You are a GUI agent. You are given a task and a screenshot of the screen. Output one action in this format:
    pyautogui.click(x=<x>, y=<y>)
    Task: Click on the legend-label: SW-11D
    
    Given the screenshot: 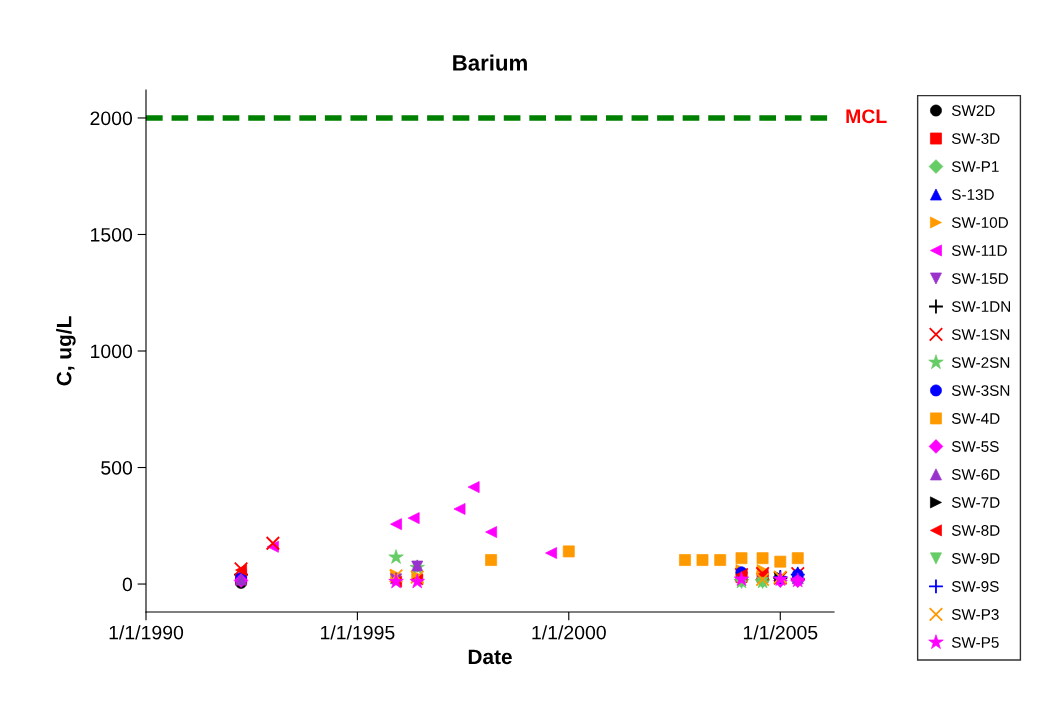 What is the action you would take?
    pyautogui.click(x=979, y=250)
    